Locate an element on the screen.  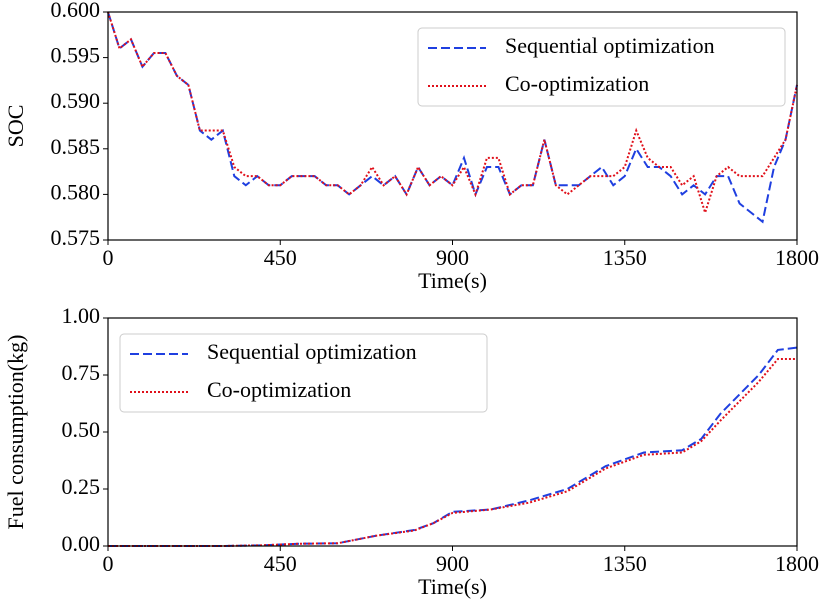
y-tick-label: 0.600 is located at coordinates (76, 11).